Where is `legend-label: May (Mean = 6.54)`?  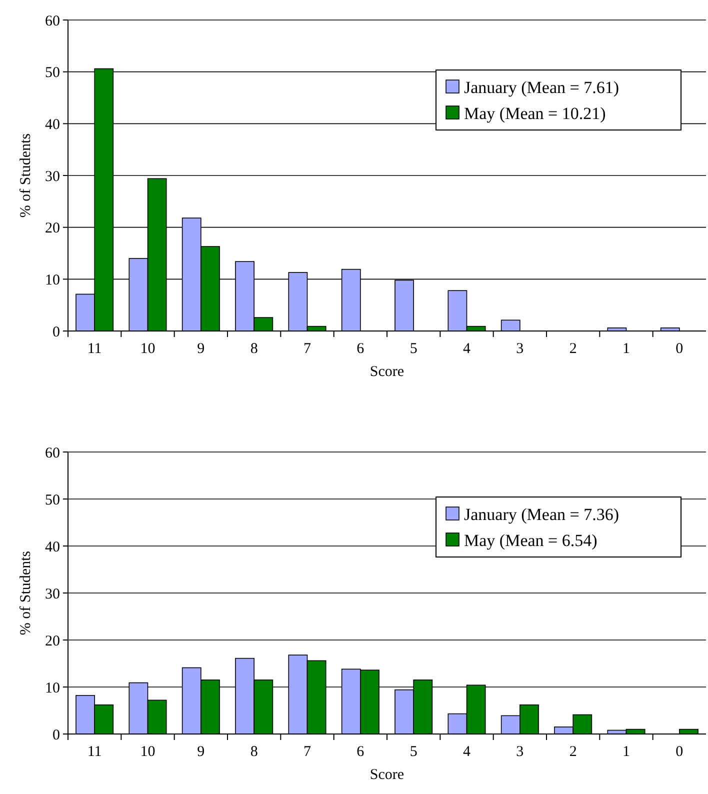 legend-label: May (Mean = 6.54) is located at coordinates (531, 540).